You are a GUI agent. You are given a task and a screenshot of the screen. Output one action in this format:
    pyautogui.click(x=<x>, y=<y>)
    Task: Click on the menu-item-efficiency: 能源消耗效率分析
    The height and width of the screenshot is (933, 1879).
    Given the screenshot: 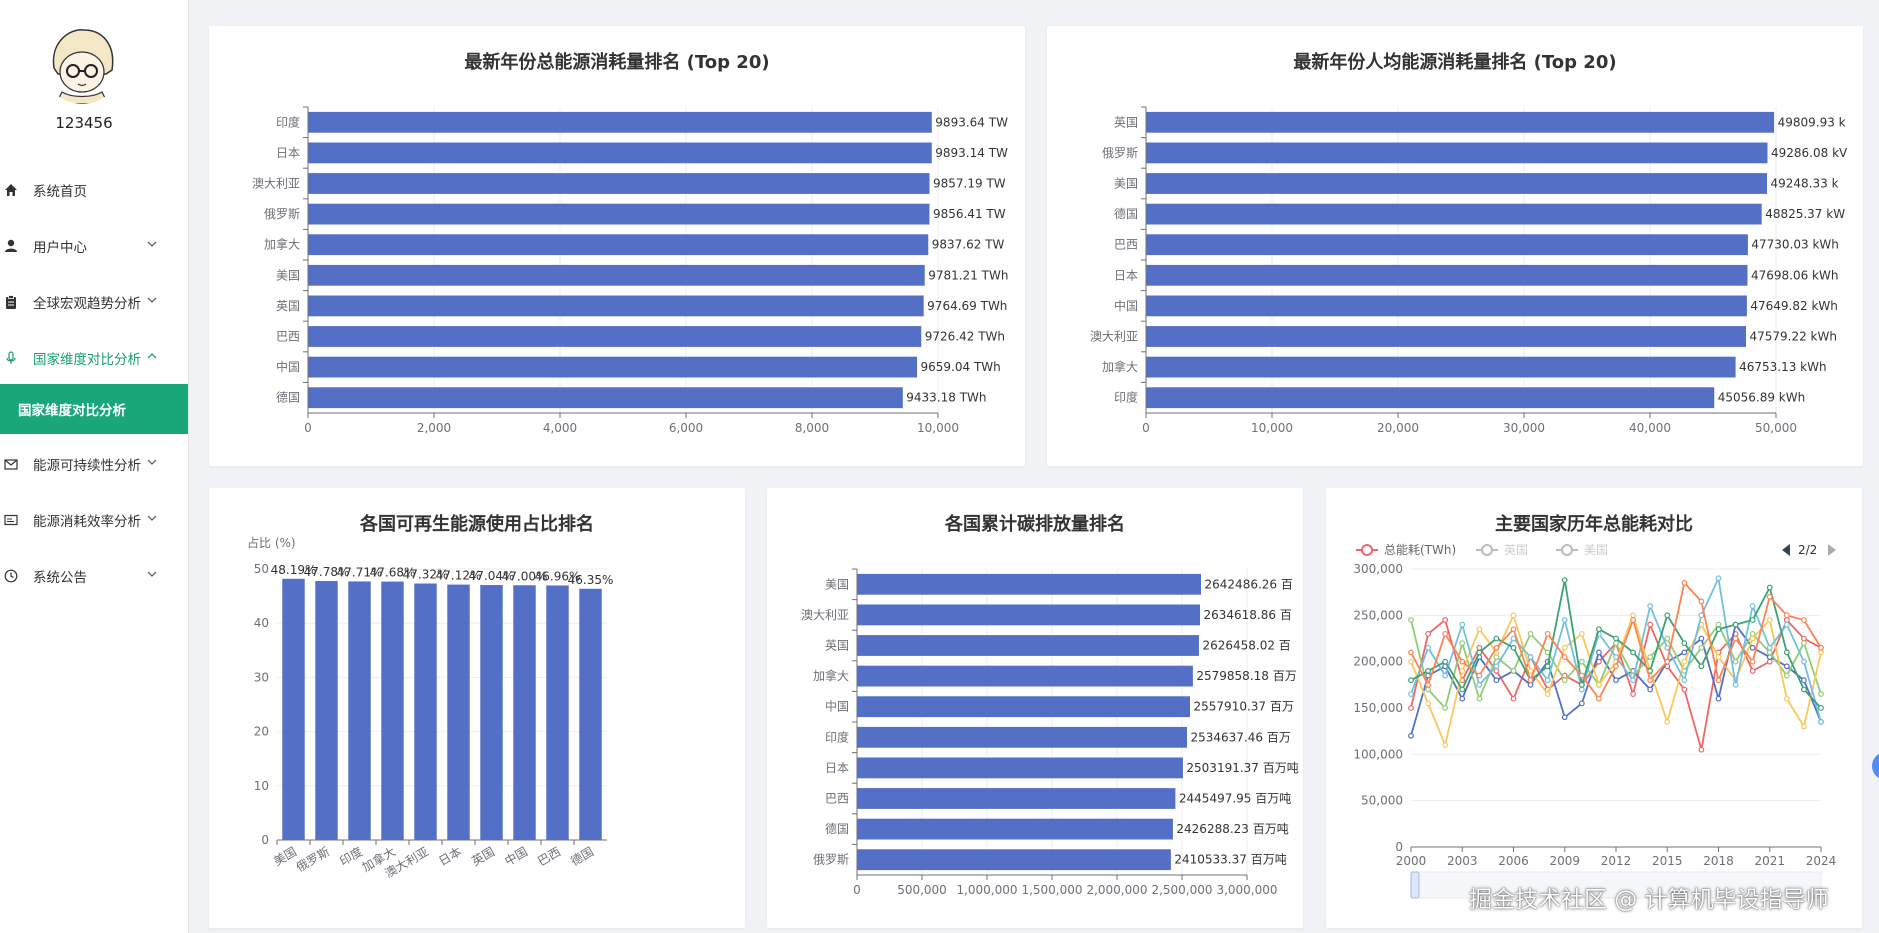 What is the action you would take?
    pyautogui.click(x=94, y=520)
    